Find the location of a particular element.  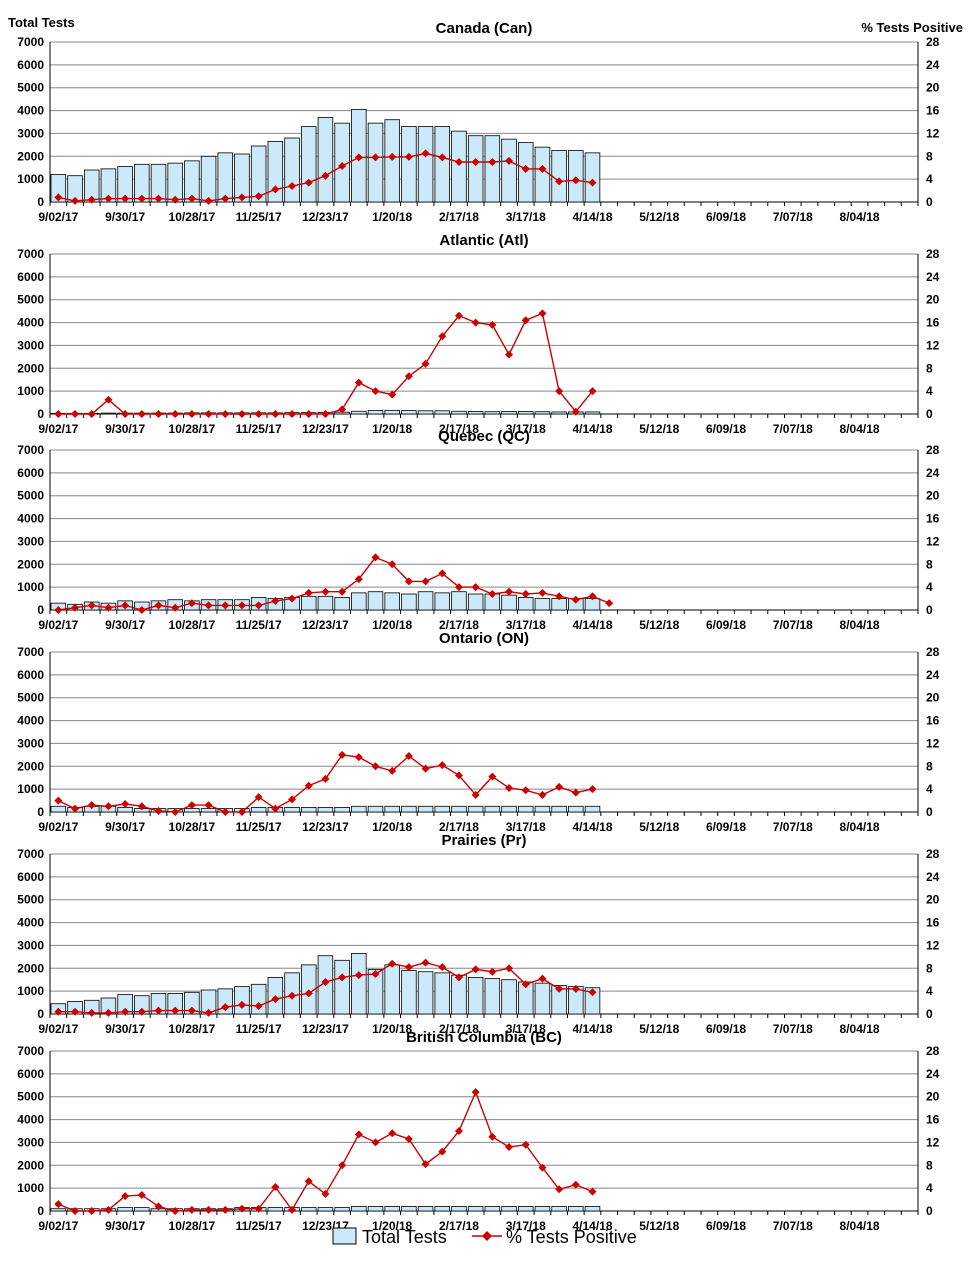

right-tick-label: 16 is located at coordinates (933, 721).